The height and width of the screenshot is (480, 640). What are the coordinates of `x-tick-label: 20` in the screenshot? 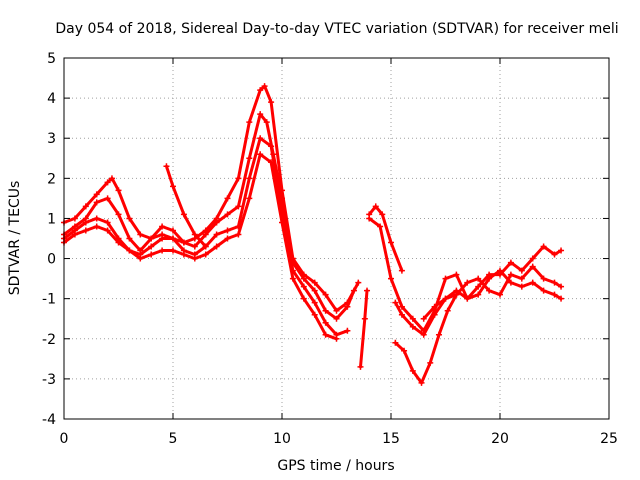 It's located at (500, 439).